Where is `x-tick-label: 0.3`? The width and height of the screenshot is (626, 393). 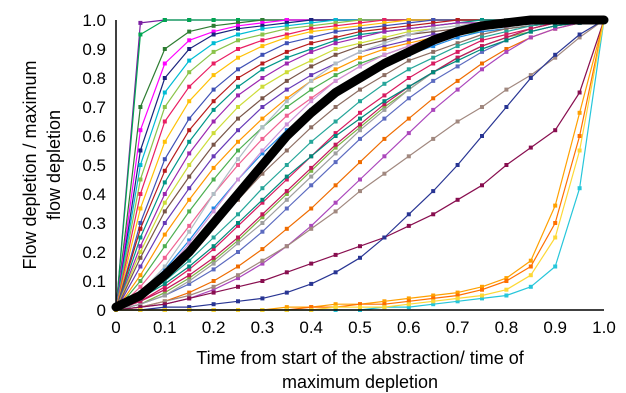
x-tick-label: 0.3 is located at coordinates (263, 327).